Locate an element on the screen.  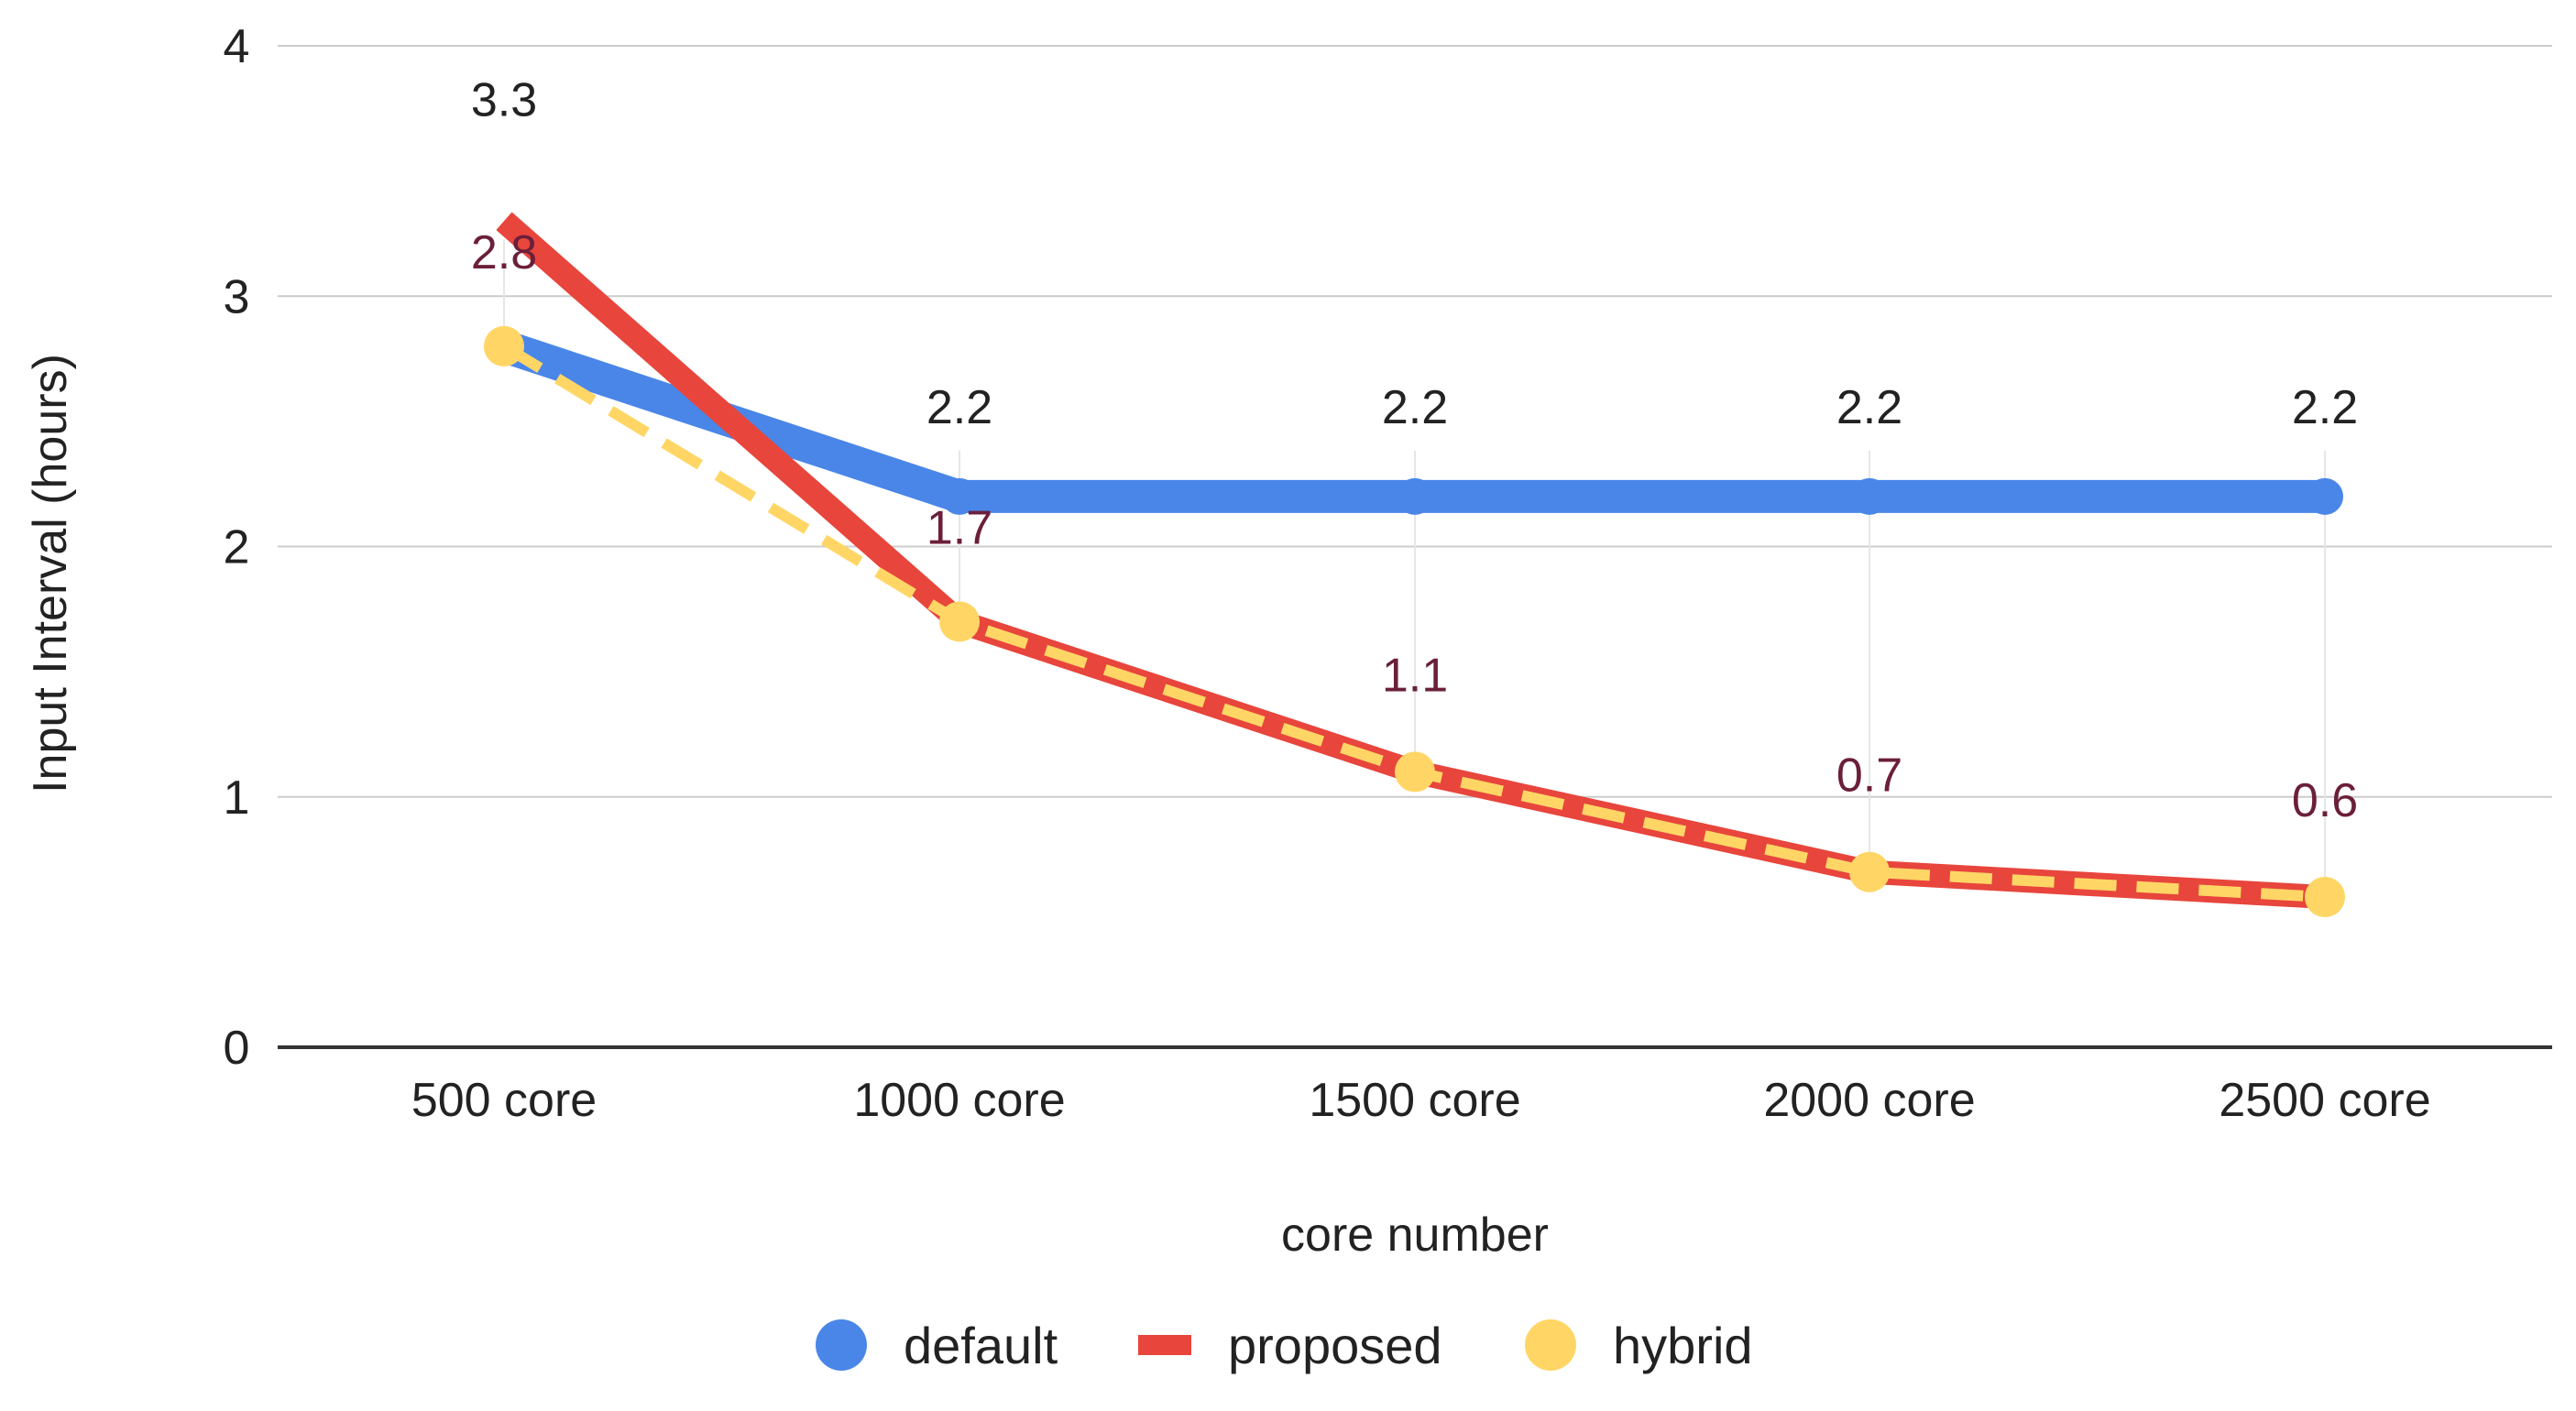
y-tick-label: 4 is located at coordinates (237, 46).